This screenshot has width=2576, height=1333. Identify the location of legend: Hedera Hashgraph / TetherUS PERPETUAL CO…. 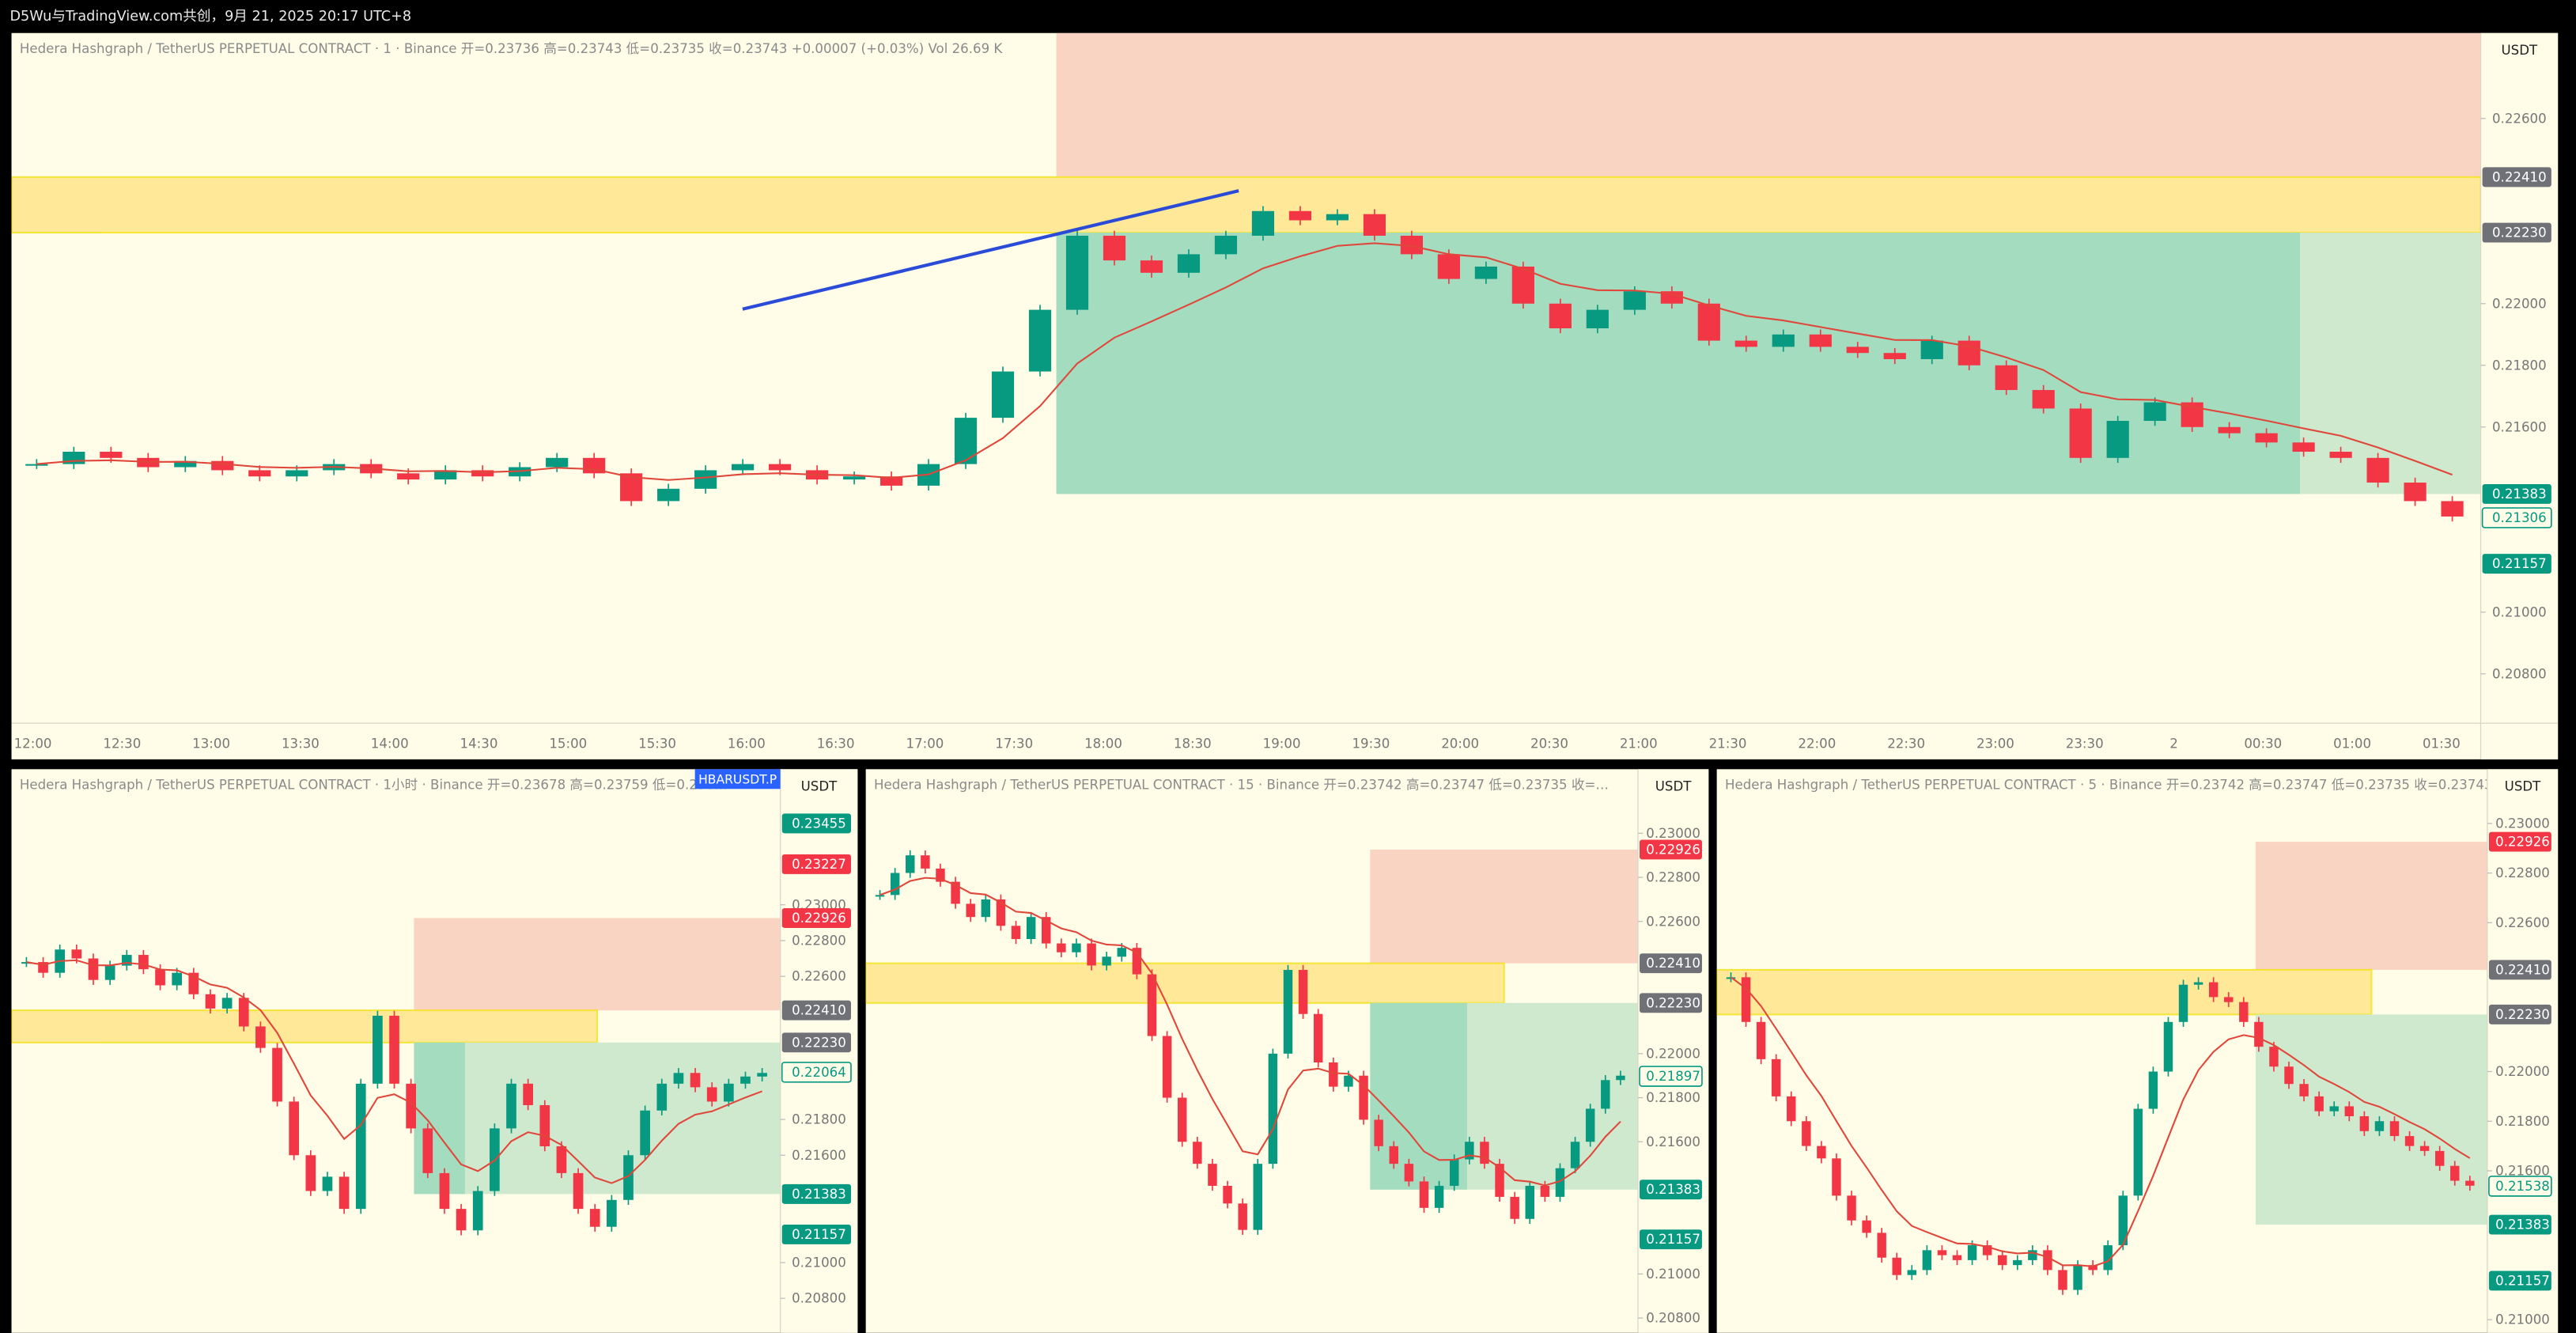
(2115, 785).